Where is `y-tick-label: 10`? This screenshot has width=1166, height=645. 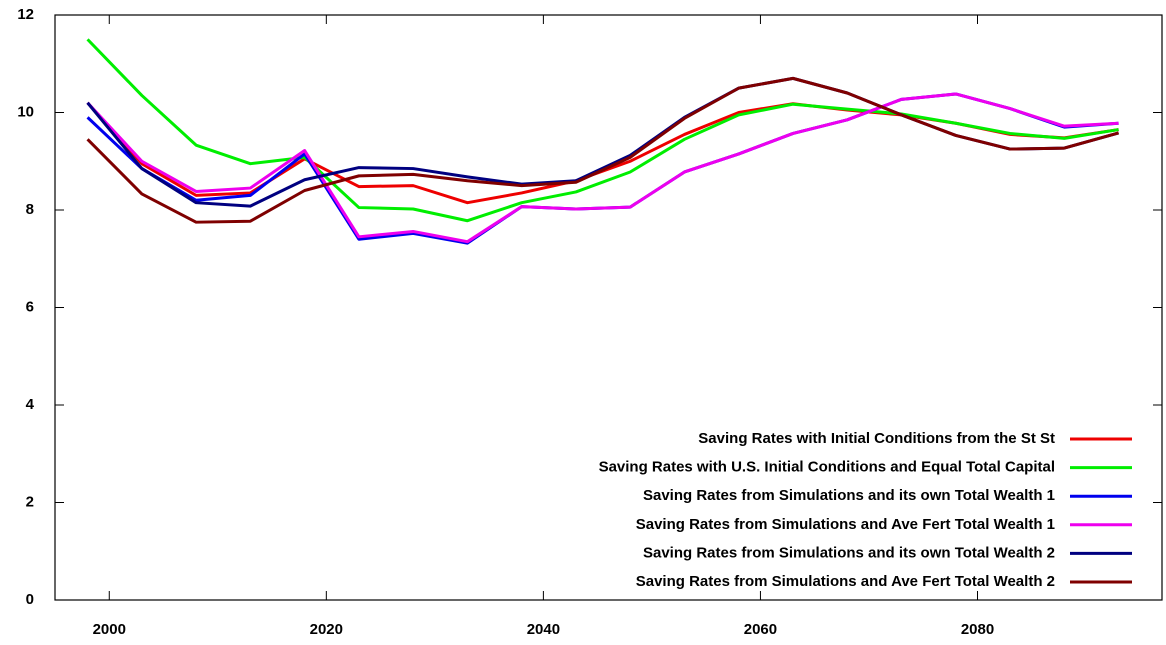
y-tick-label: 10 is located at coordinates (25, 111).